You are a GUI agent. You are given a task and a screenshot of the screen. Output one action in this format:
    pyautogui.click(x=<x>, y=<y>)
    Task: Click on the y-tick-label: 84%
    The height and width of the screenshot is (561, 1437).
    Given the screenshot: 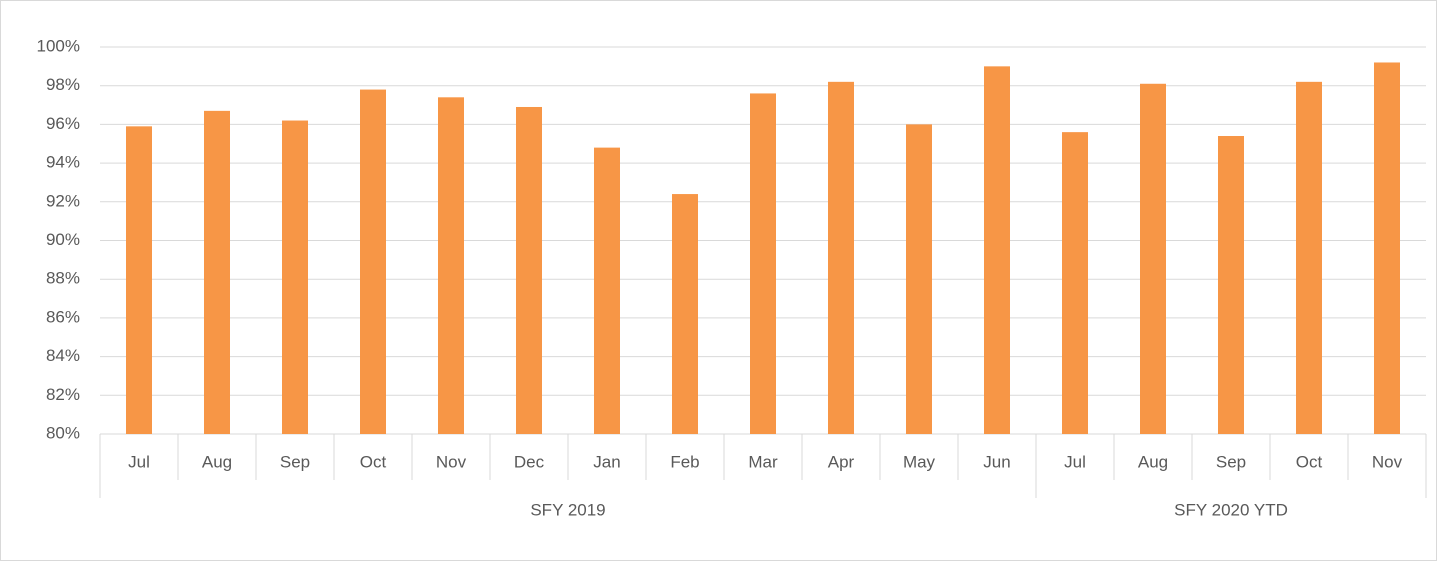 What is the action you would take?
    pyautogui.click(x=63, y=355)
    